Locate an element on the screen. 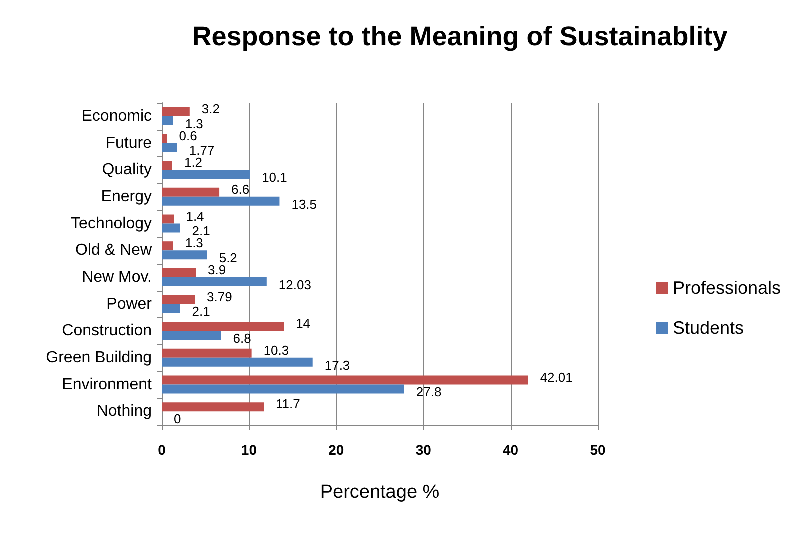 Image resolution: width=799 pixels, height=533 pixels. data-label: 6.6 is located at coordinates (241, 189).